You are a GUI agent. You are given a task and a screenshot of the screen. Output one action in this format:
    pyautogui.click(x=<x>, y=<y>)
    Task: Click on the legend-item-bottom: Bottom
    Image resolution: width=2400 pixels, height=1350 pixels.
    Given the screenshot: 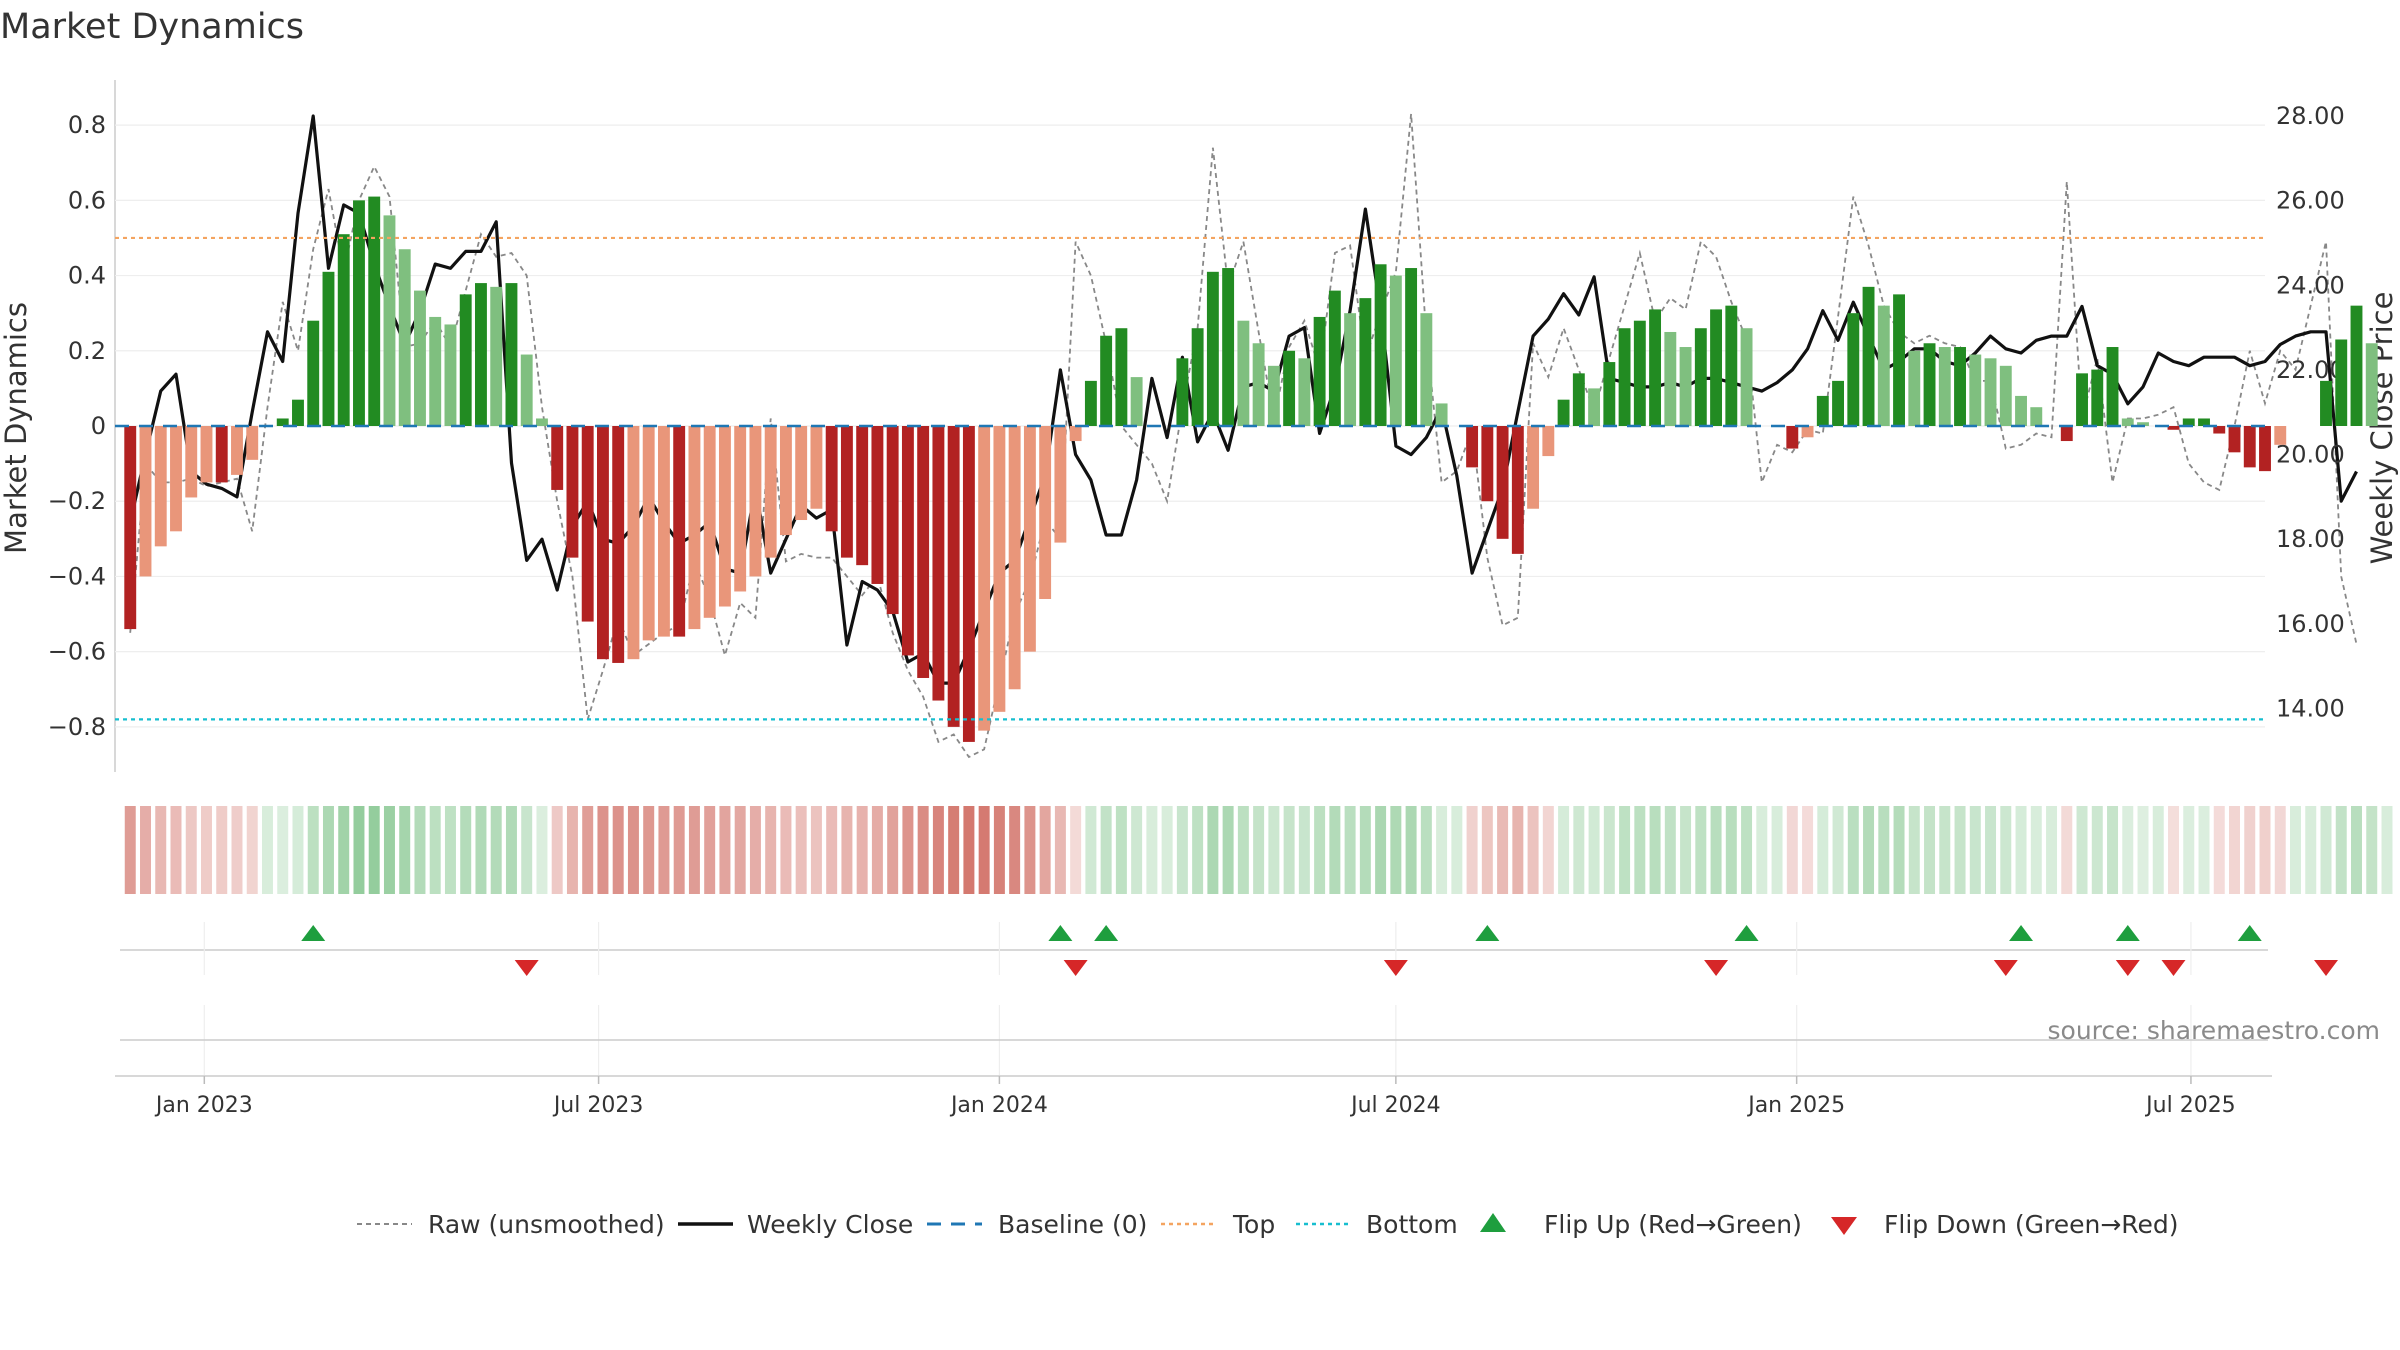 What is the action you would take?
    pyautogui.click(x=1377, y=1224)
    